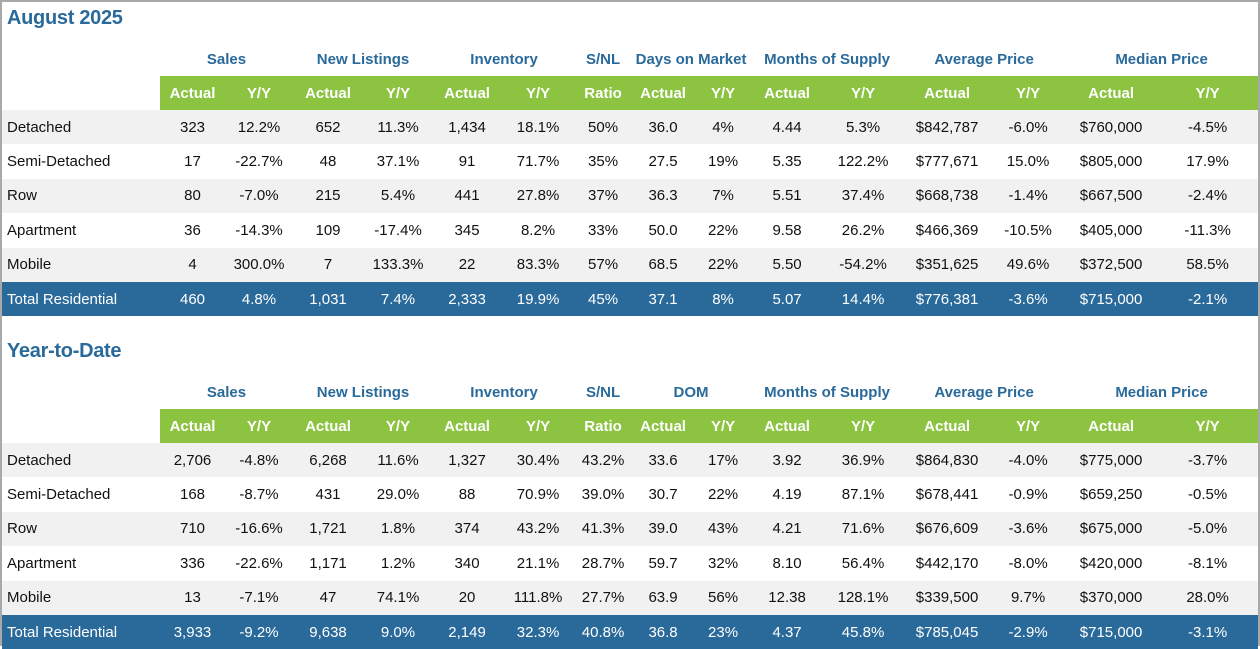 The width and height of the screenshot is (1260, 649). I want to click on table-cell: 59.7, so click(663, 563).